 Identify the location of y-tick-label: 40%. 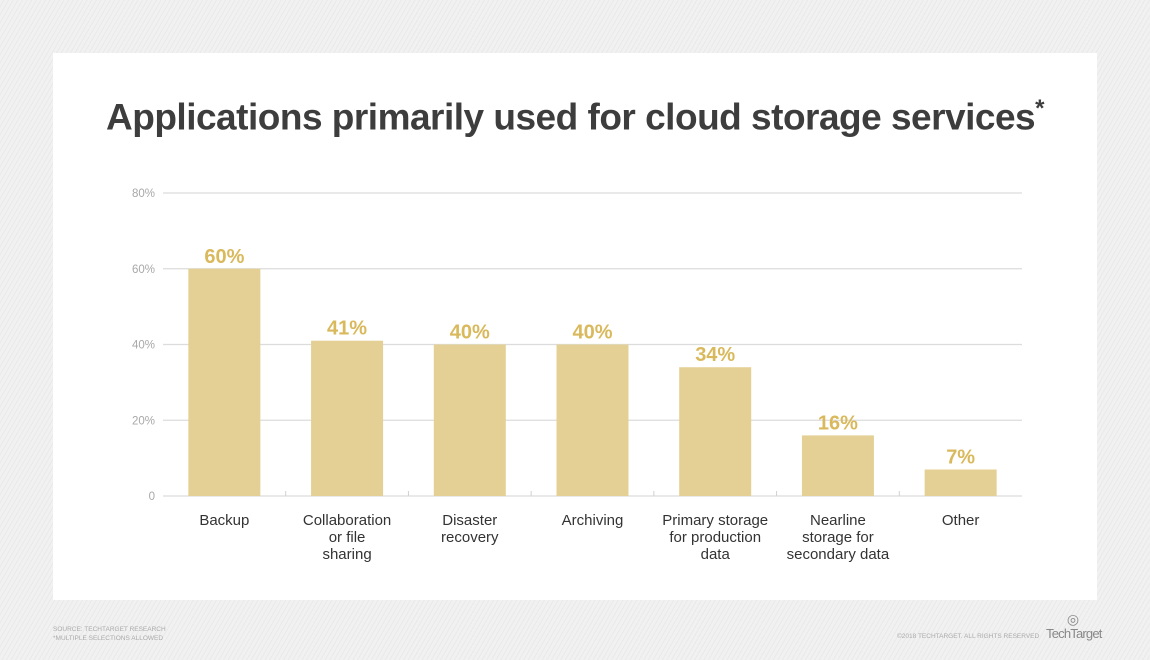
(143, 346).